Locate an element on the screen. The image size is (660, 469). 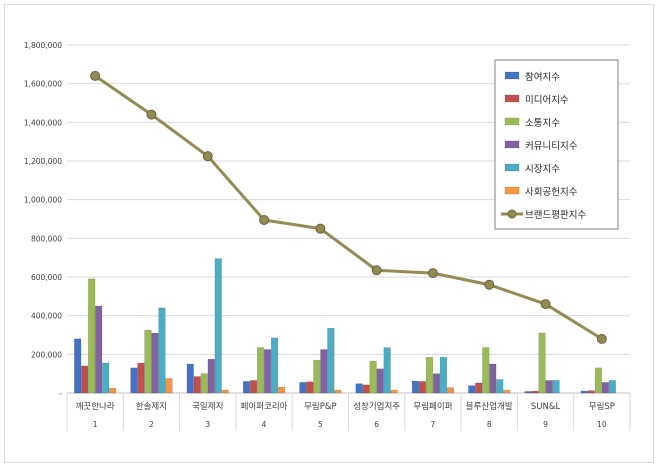
bar-사회공헌지수-블루산업개발 is located at coordinates (507, 391).